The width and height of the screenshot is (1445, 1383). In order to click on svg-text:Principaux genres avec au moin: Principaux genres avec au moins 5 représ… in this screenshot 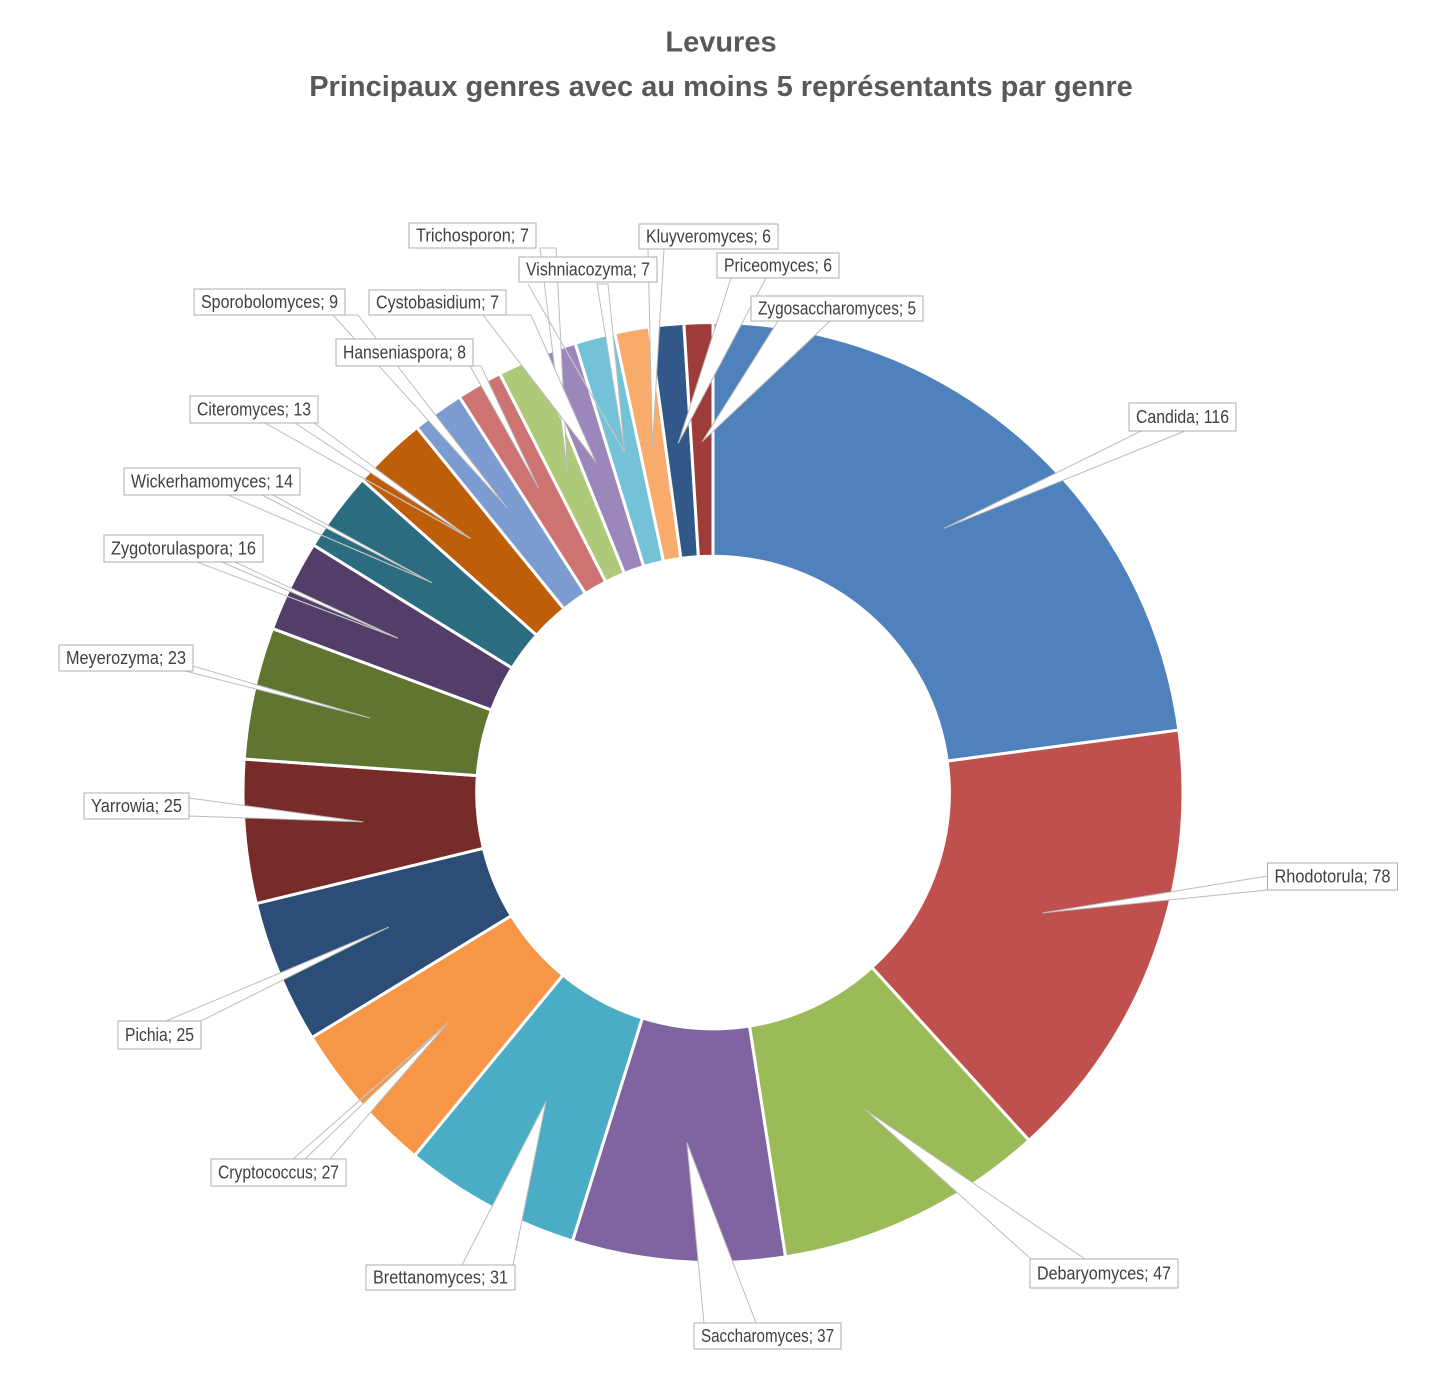, I will do `click(721, 87)`.